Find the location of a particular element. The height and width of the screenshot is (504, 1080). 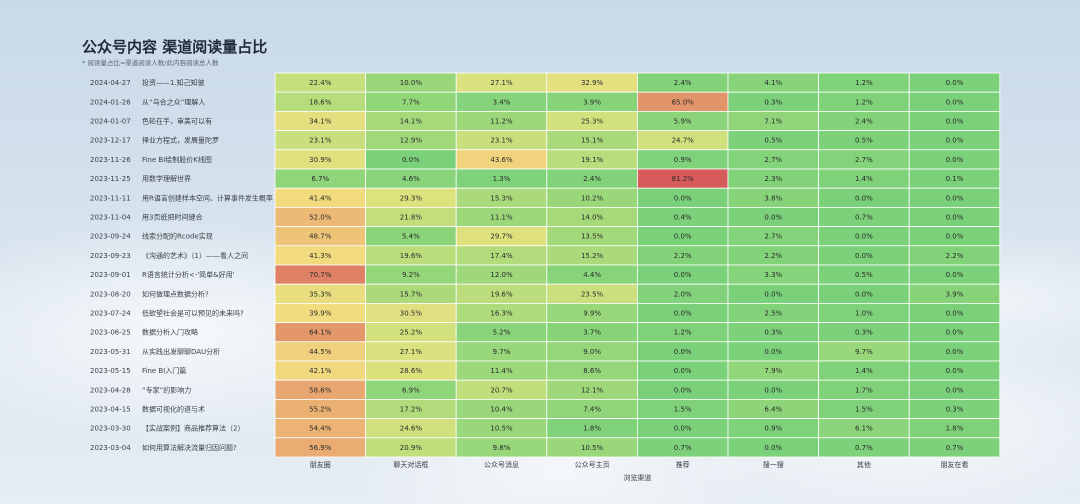

cell-value: 58.6% is located at coordinates (320, 390).